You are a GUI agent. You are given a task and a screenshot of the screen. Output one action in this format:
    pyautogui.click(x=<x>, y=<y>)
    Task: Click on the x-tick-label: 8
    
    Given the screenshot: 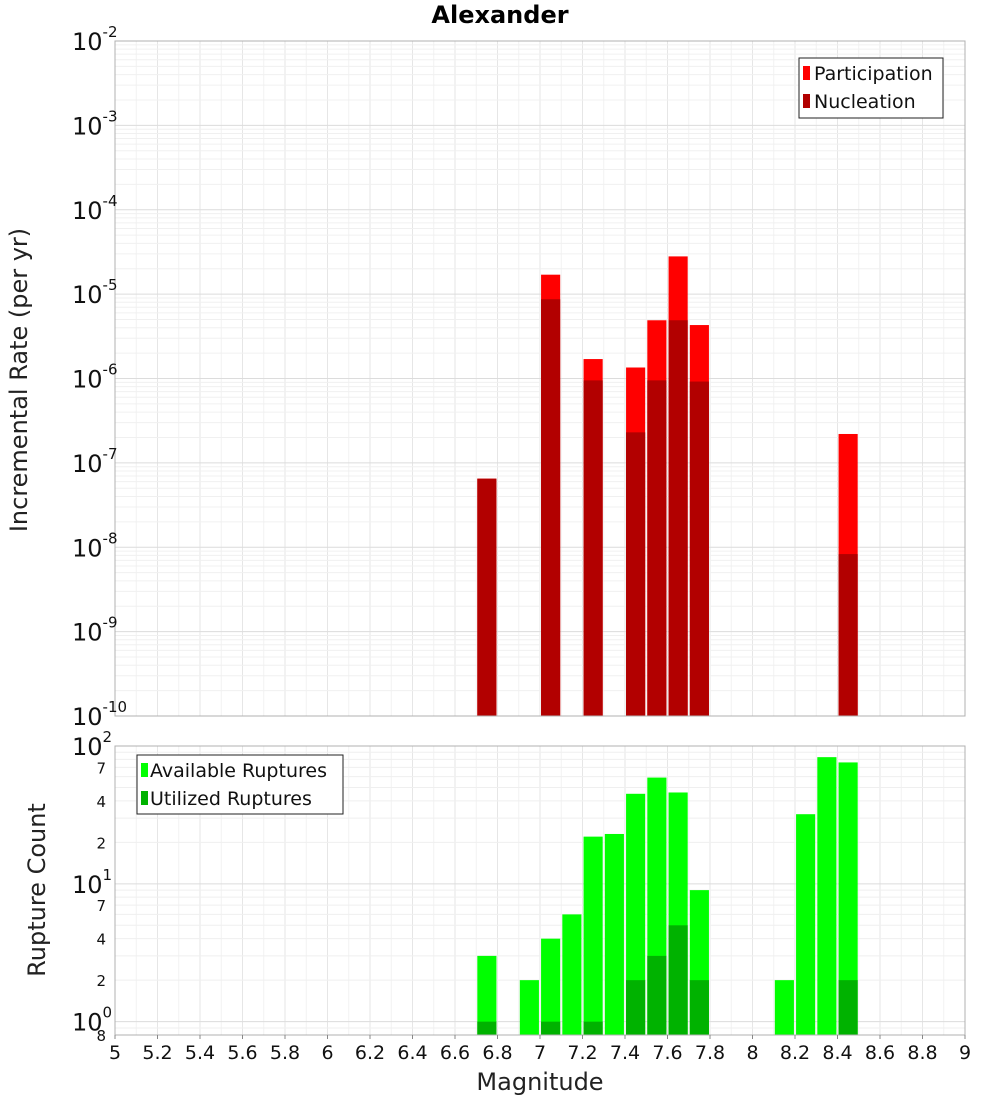 What is the action you would take?
    pyautogui.click(x=752, y=1053)
    